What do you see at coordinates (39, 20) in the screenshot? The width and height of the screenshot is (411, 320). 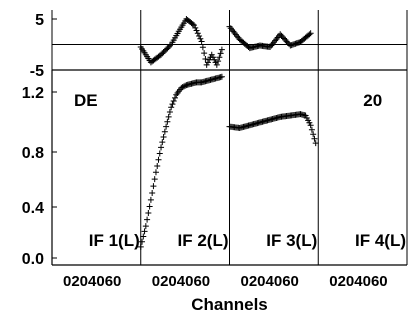 I see `y-tick-label: 5` at bounding box center [39, 20].